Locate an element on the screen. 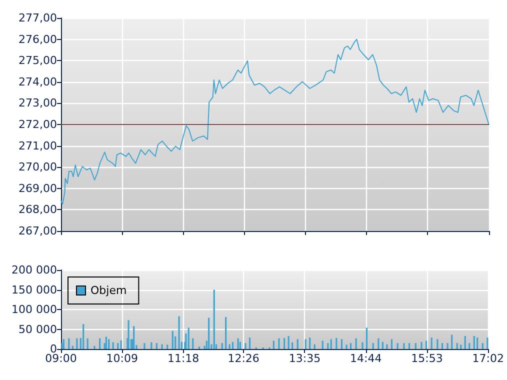 This screenshot has height=380, width=507. y-tick-label: 272,00 is located at coordinates (37, 124).